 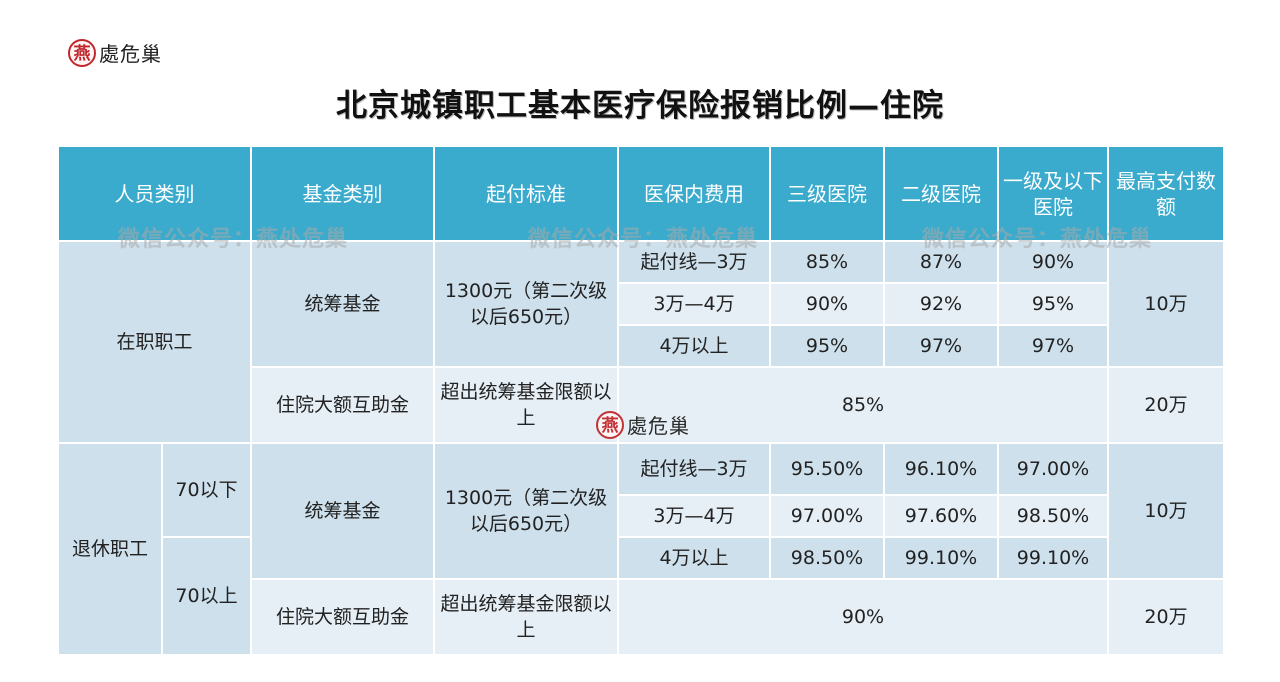 What do you see at coordinates (827, 346) in the screenshot?
I see `rate-tier3: 95%` at bounding box center [827, 346].